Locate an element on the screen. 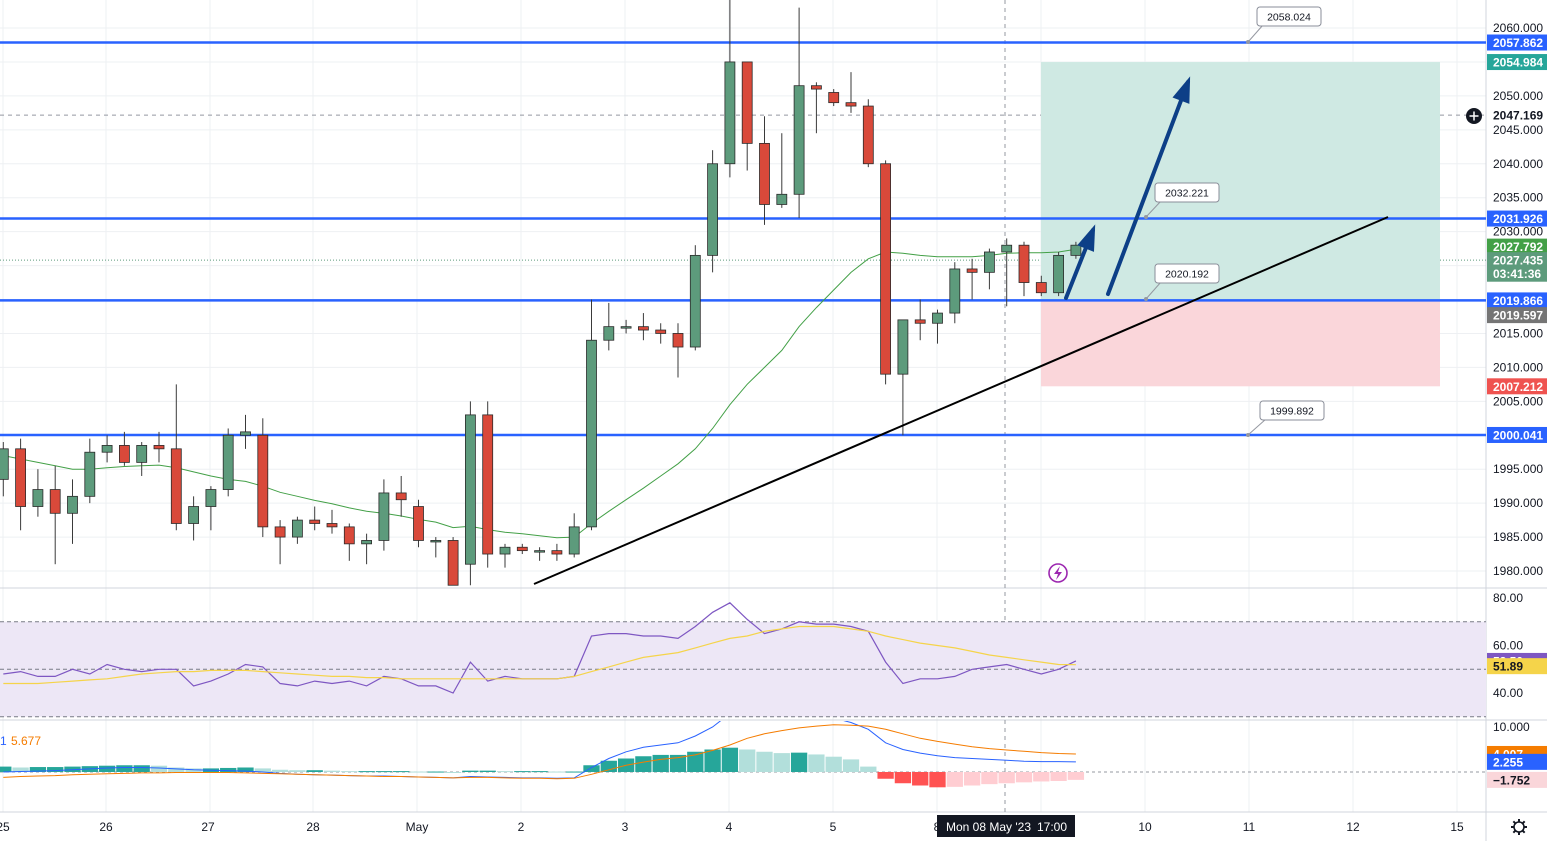 This screenshot has width=1547, height=846. price-axis-tick: 1990.000 is located at coordinates (1518, 503).